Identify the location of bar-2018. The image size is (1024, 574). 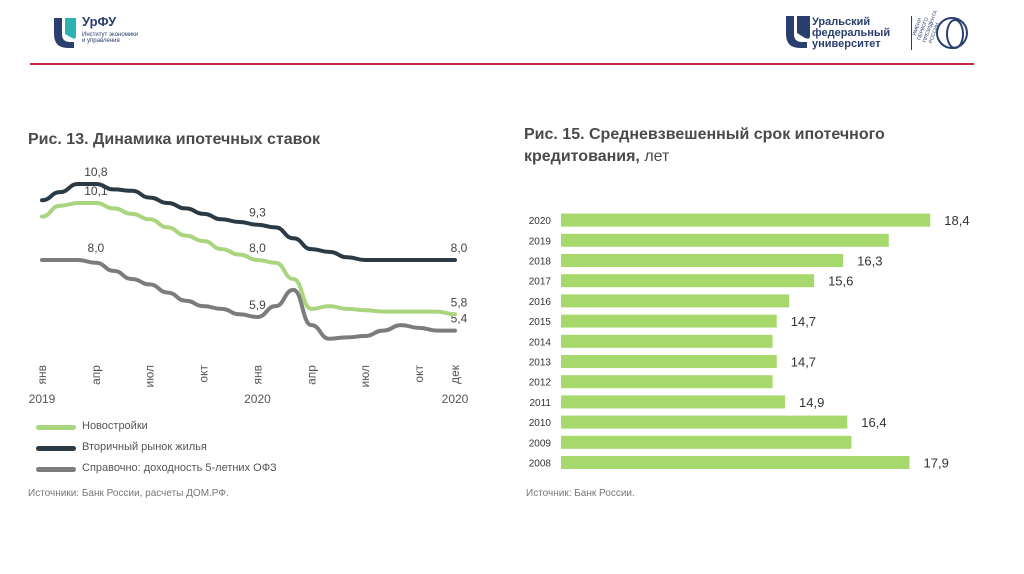
(702, 260).